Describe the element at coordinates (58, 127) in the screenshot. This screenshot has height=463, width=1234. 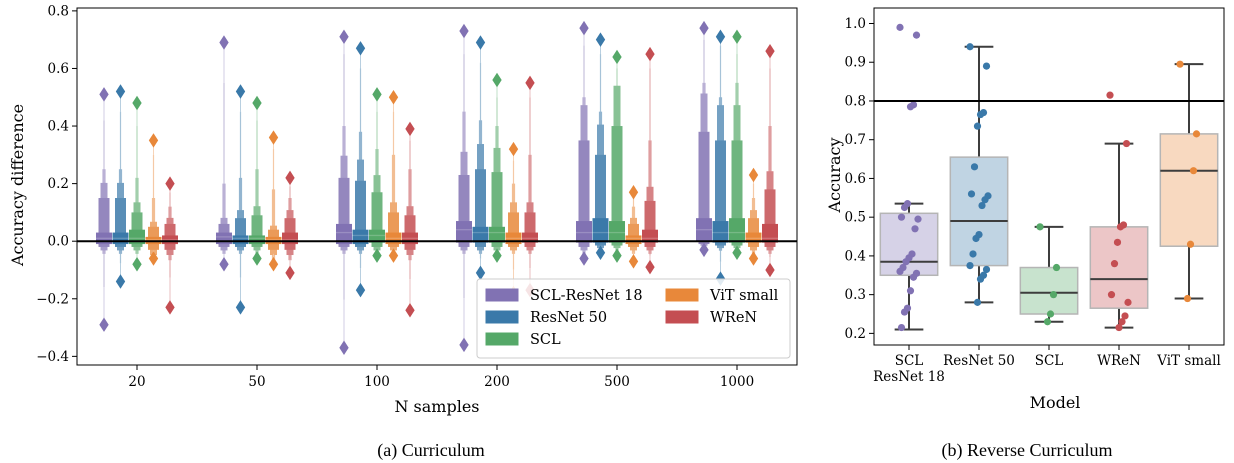
I see `left-y-tick-label: 0.4` at that location.